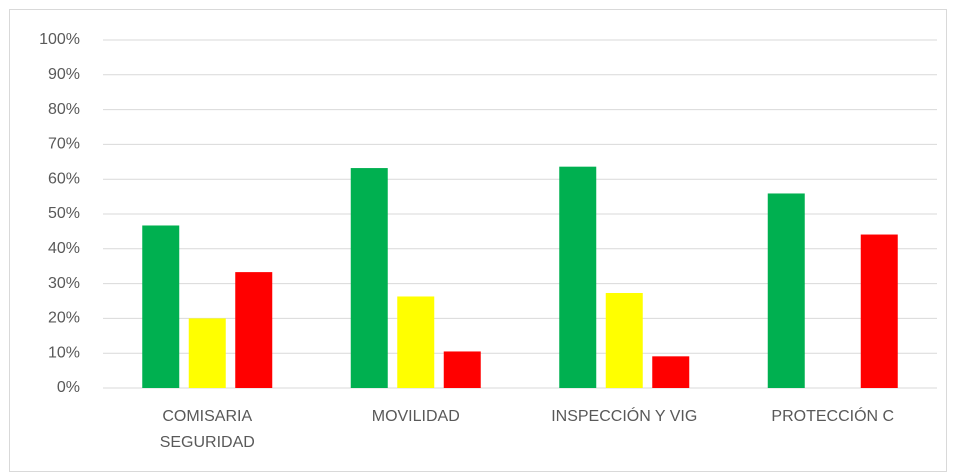  I want to click on y-tick-label: 60%, so click(64, 178).